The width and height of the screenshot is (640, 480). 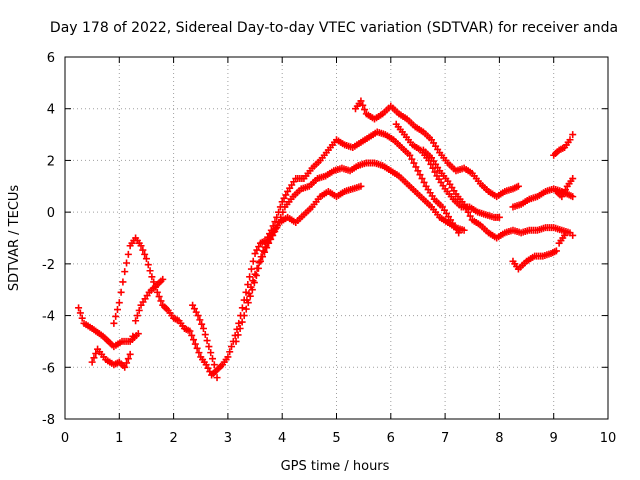 I want to click on x-tick-label: 4, so click(x=282, y=438).